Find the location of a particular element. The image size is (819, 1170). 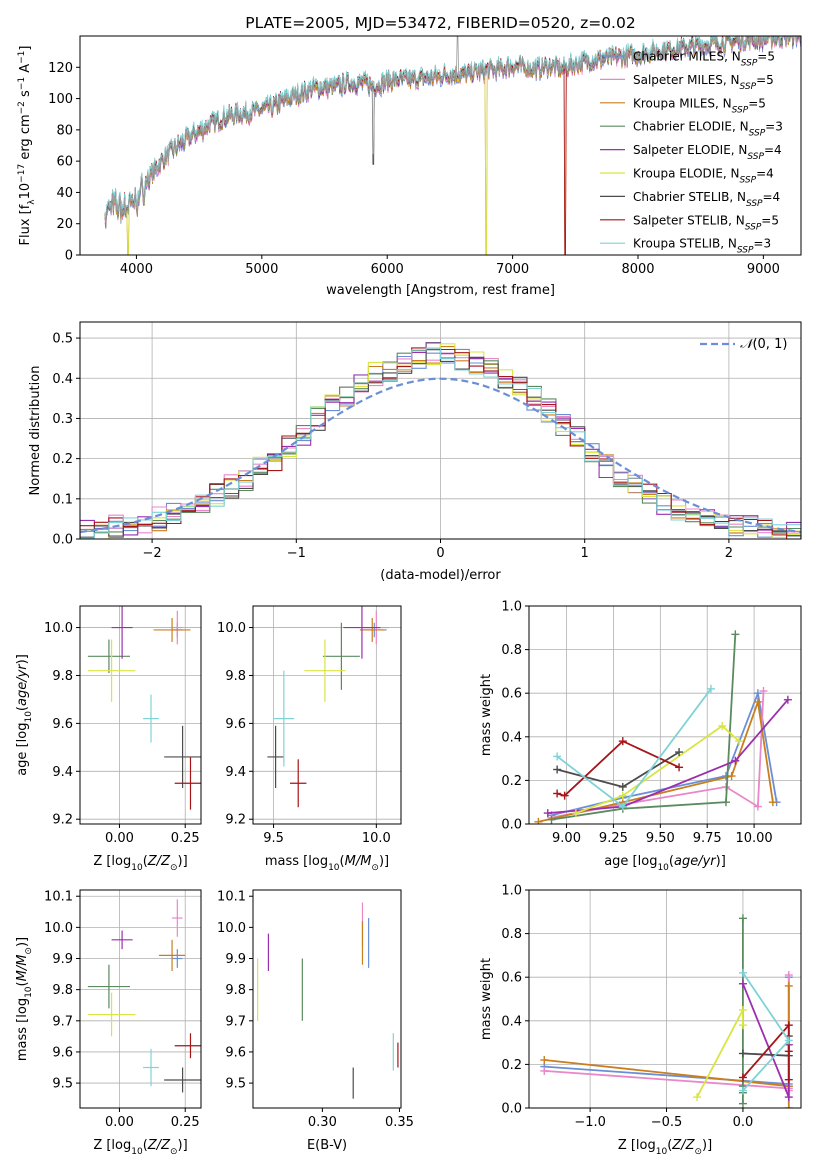

y-tick-label: 80 is located at coordinates (64, 130).